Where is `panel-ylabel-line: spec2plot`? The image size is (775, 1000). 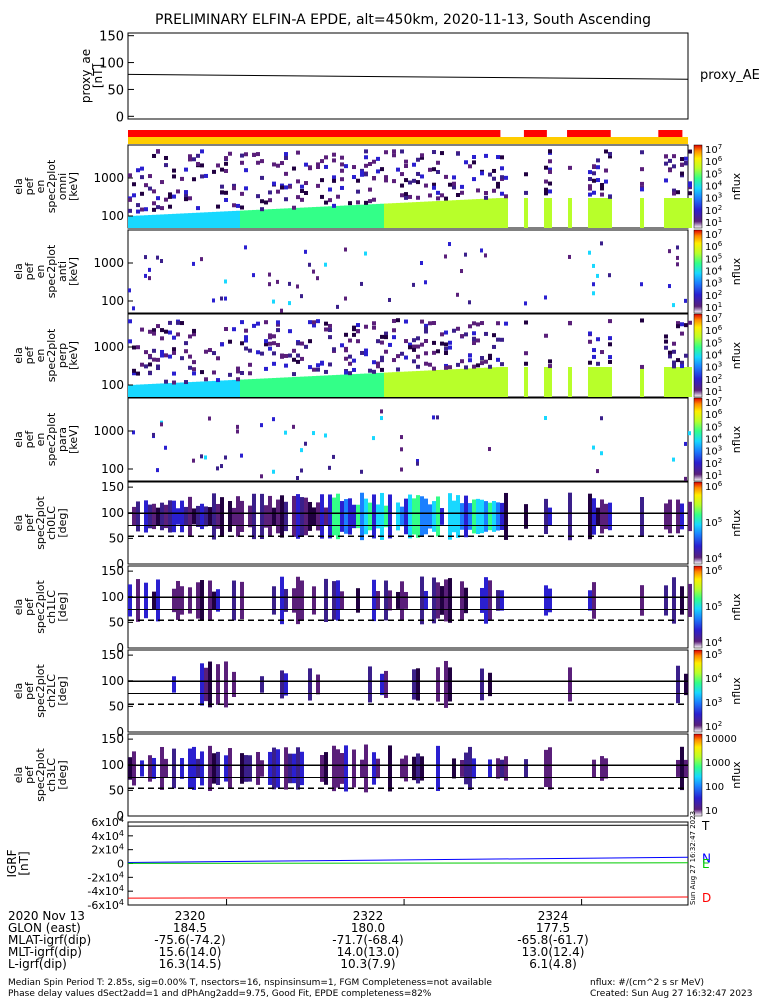 panel-ylabel-line: spec2plot is located at coordinates (40, 607).